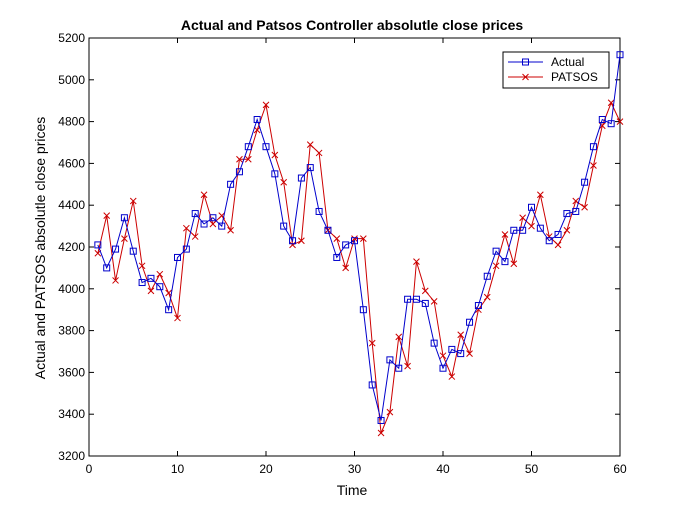 Image resolution: width=683 pixels, height=512 pixels. What do you see at coordinates (71, 247) in the screenshot?
I see `y-tick-label: 4200` at bounding box center [71, 247].